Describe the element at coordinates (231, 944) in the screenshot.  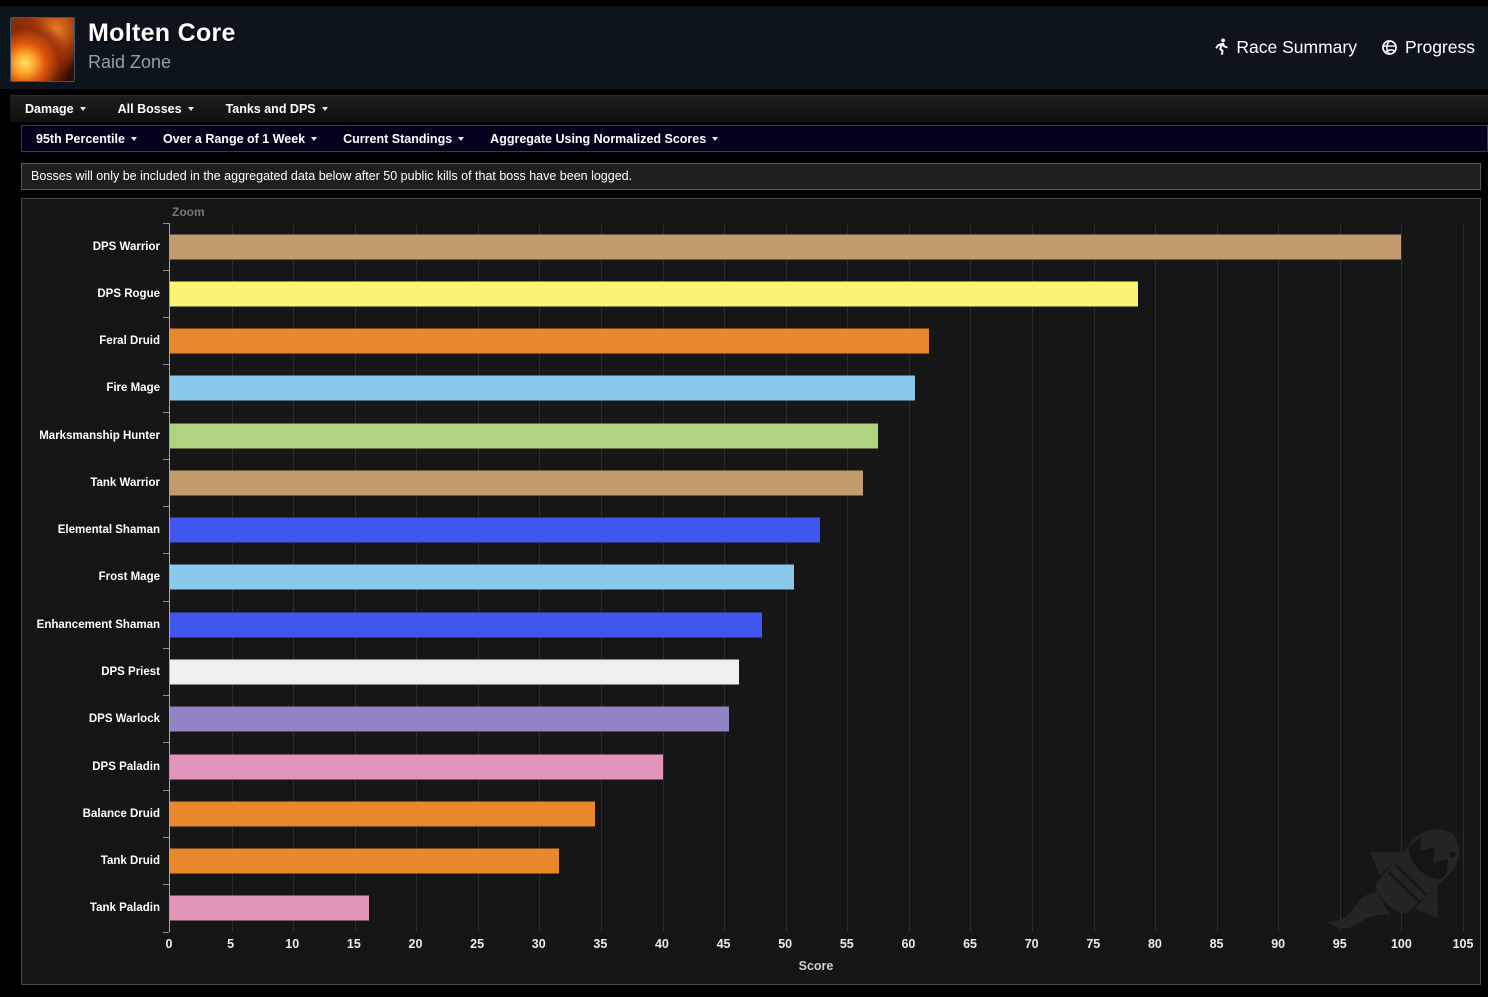
I see `x-axis-tick-label: 5` at that location.